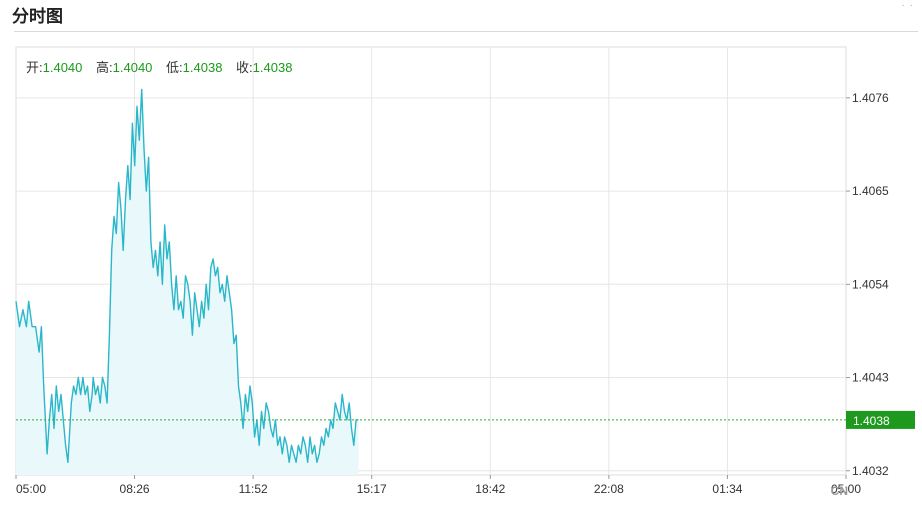 Image resolution: width=922 pixels, height=526 pixels. Describe the element at coordinates (465, 419) in the screenshot. I see `current-price-marker: 1.4038` at that location.